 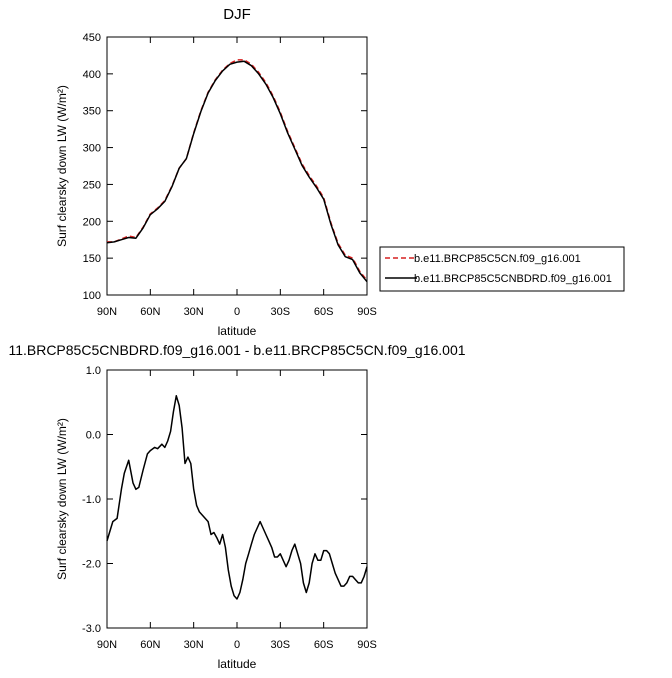 What do you see at coordinates (92, 222) in the screenshot?
I see `y-tick-label: 200` at bounding box center [92, 222].